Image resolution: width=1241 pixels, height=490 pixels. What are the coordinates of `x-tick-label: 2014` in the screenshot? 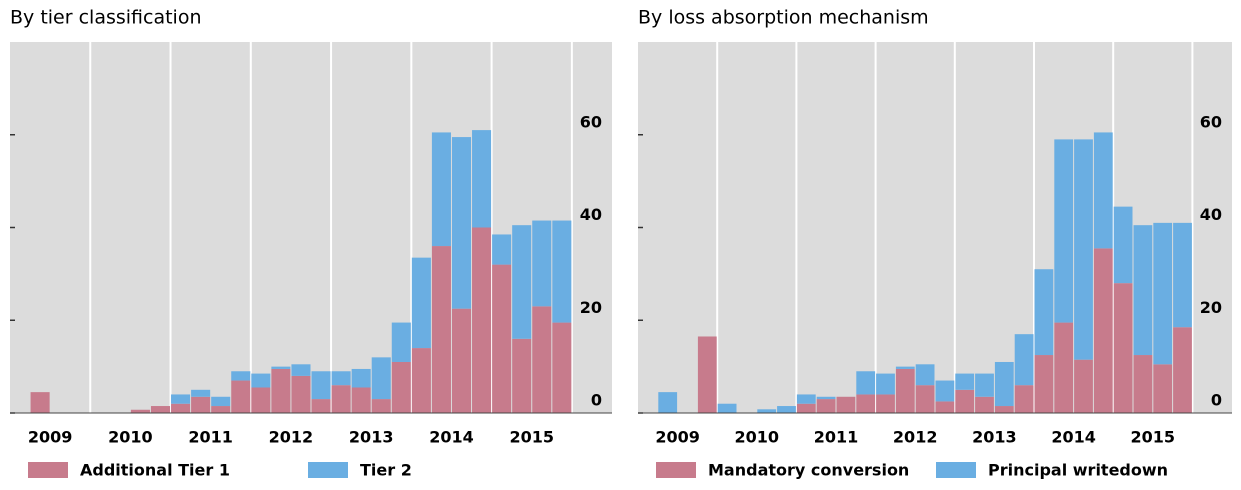 It's located at (1073, 437).